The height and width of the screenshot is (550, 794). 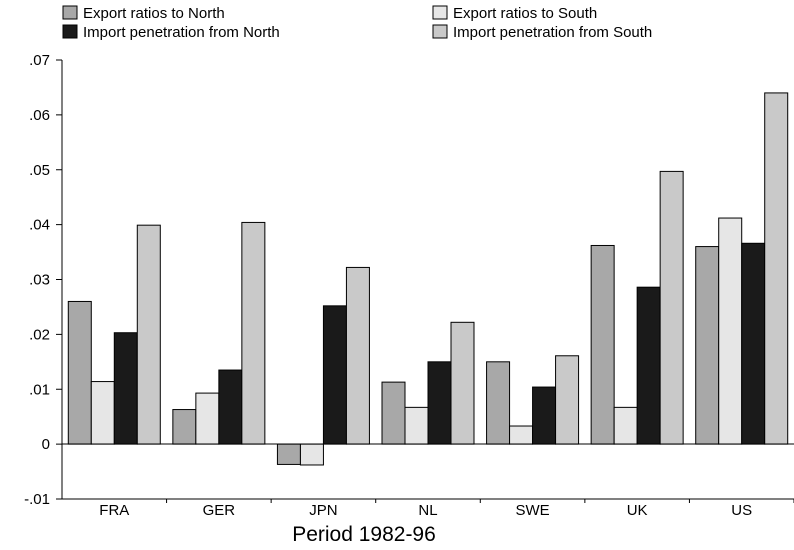 What do you see at coordinates (741, 510) in the screenshot?
I see `x-tick-label: US` at bounding box center [741, 510].